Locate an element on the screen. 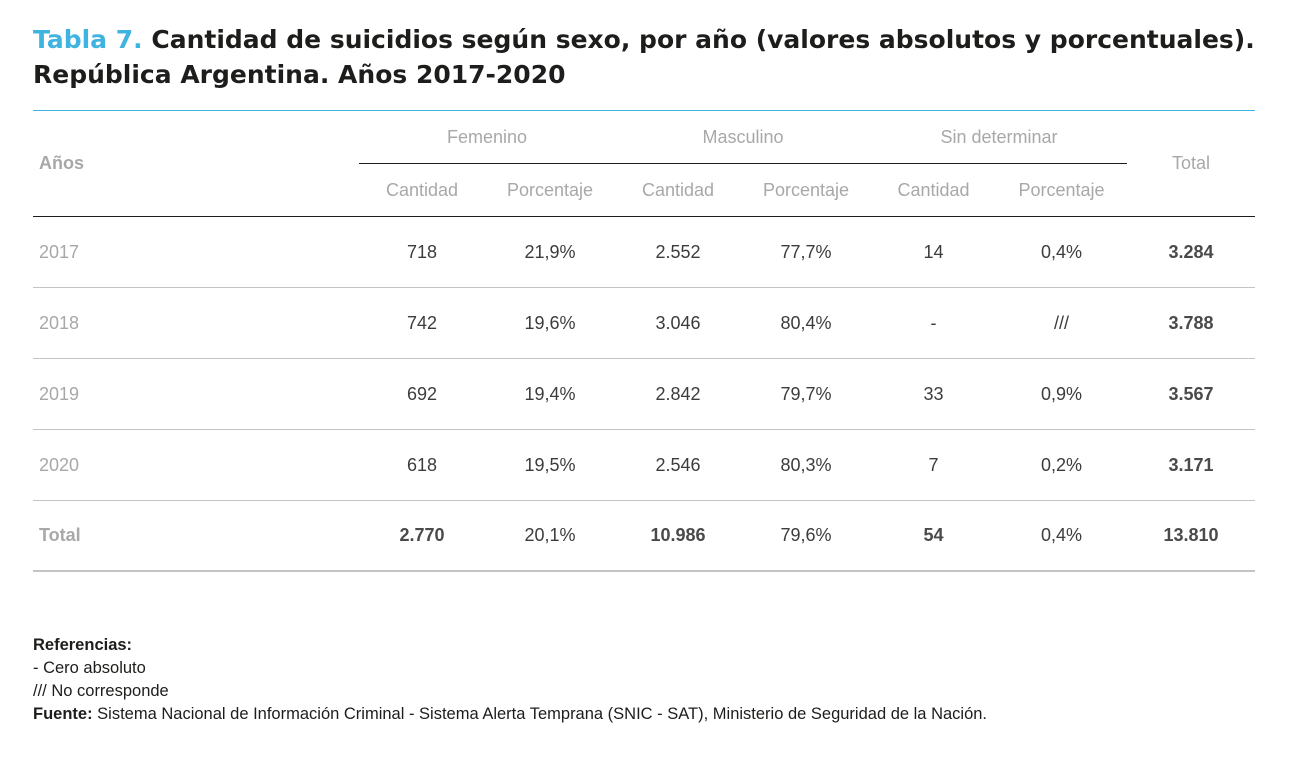 Image resolution: width=1293 pixels, height=765 pixels. cell-m-porcentaje: 80,4% is located at coordinates (806, 323).